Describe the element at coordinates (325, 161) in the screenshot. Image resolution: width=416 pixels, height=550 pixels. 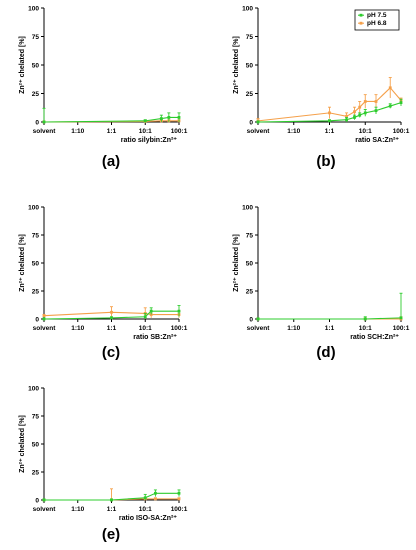
I see `panel-tag: (b)` at that location.